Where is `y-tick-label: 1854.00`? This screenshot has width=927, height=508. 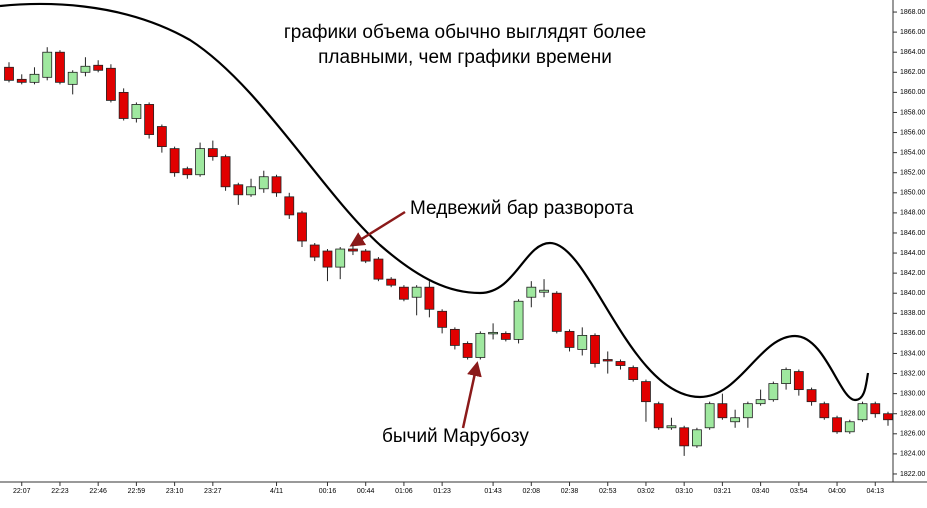
y-tick-label: 1854.00 is located at coordinates (912, 152).